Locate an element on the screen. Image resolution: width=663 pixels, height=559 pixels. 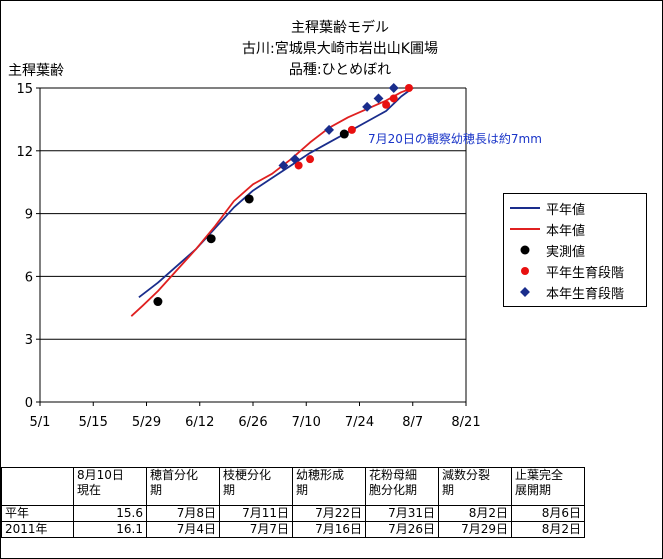
table-cell: 7月22日 is located at coordinates (329, 513).